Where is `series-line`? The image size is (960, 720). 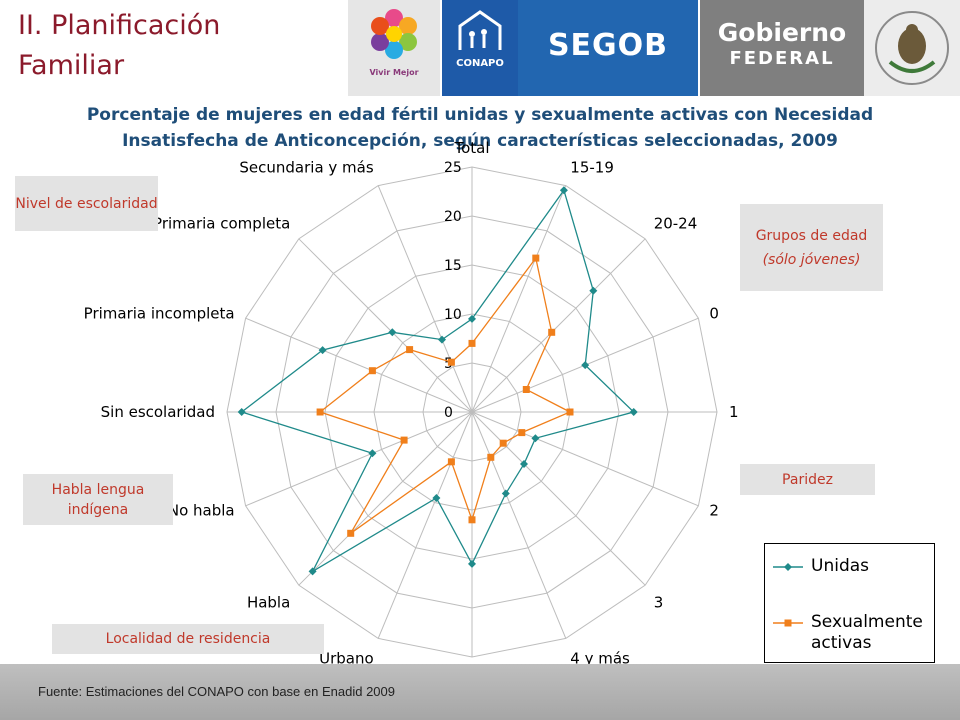
series-line is located at coordinates (445, 395).